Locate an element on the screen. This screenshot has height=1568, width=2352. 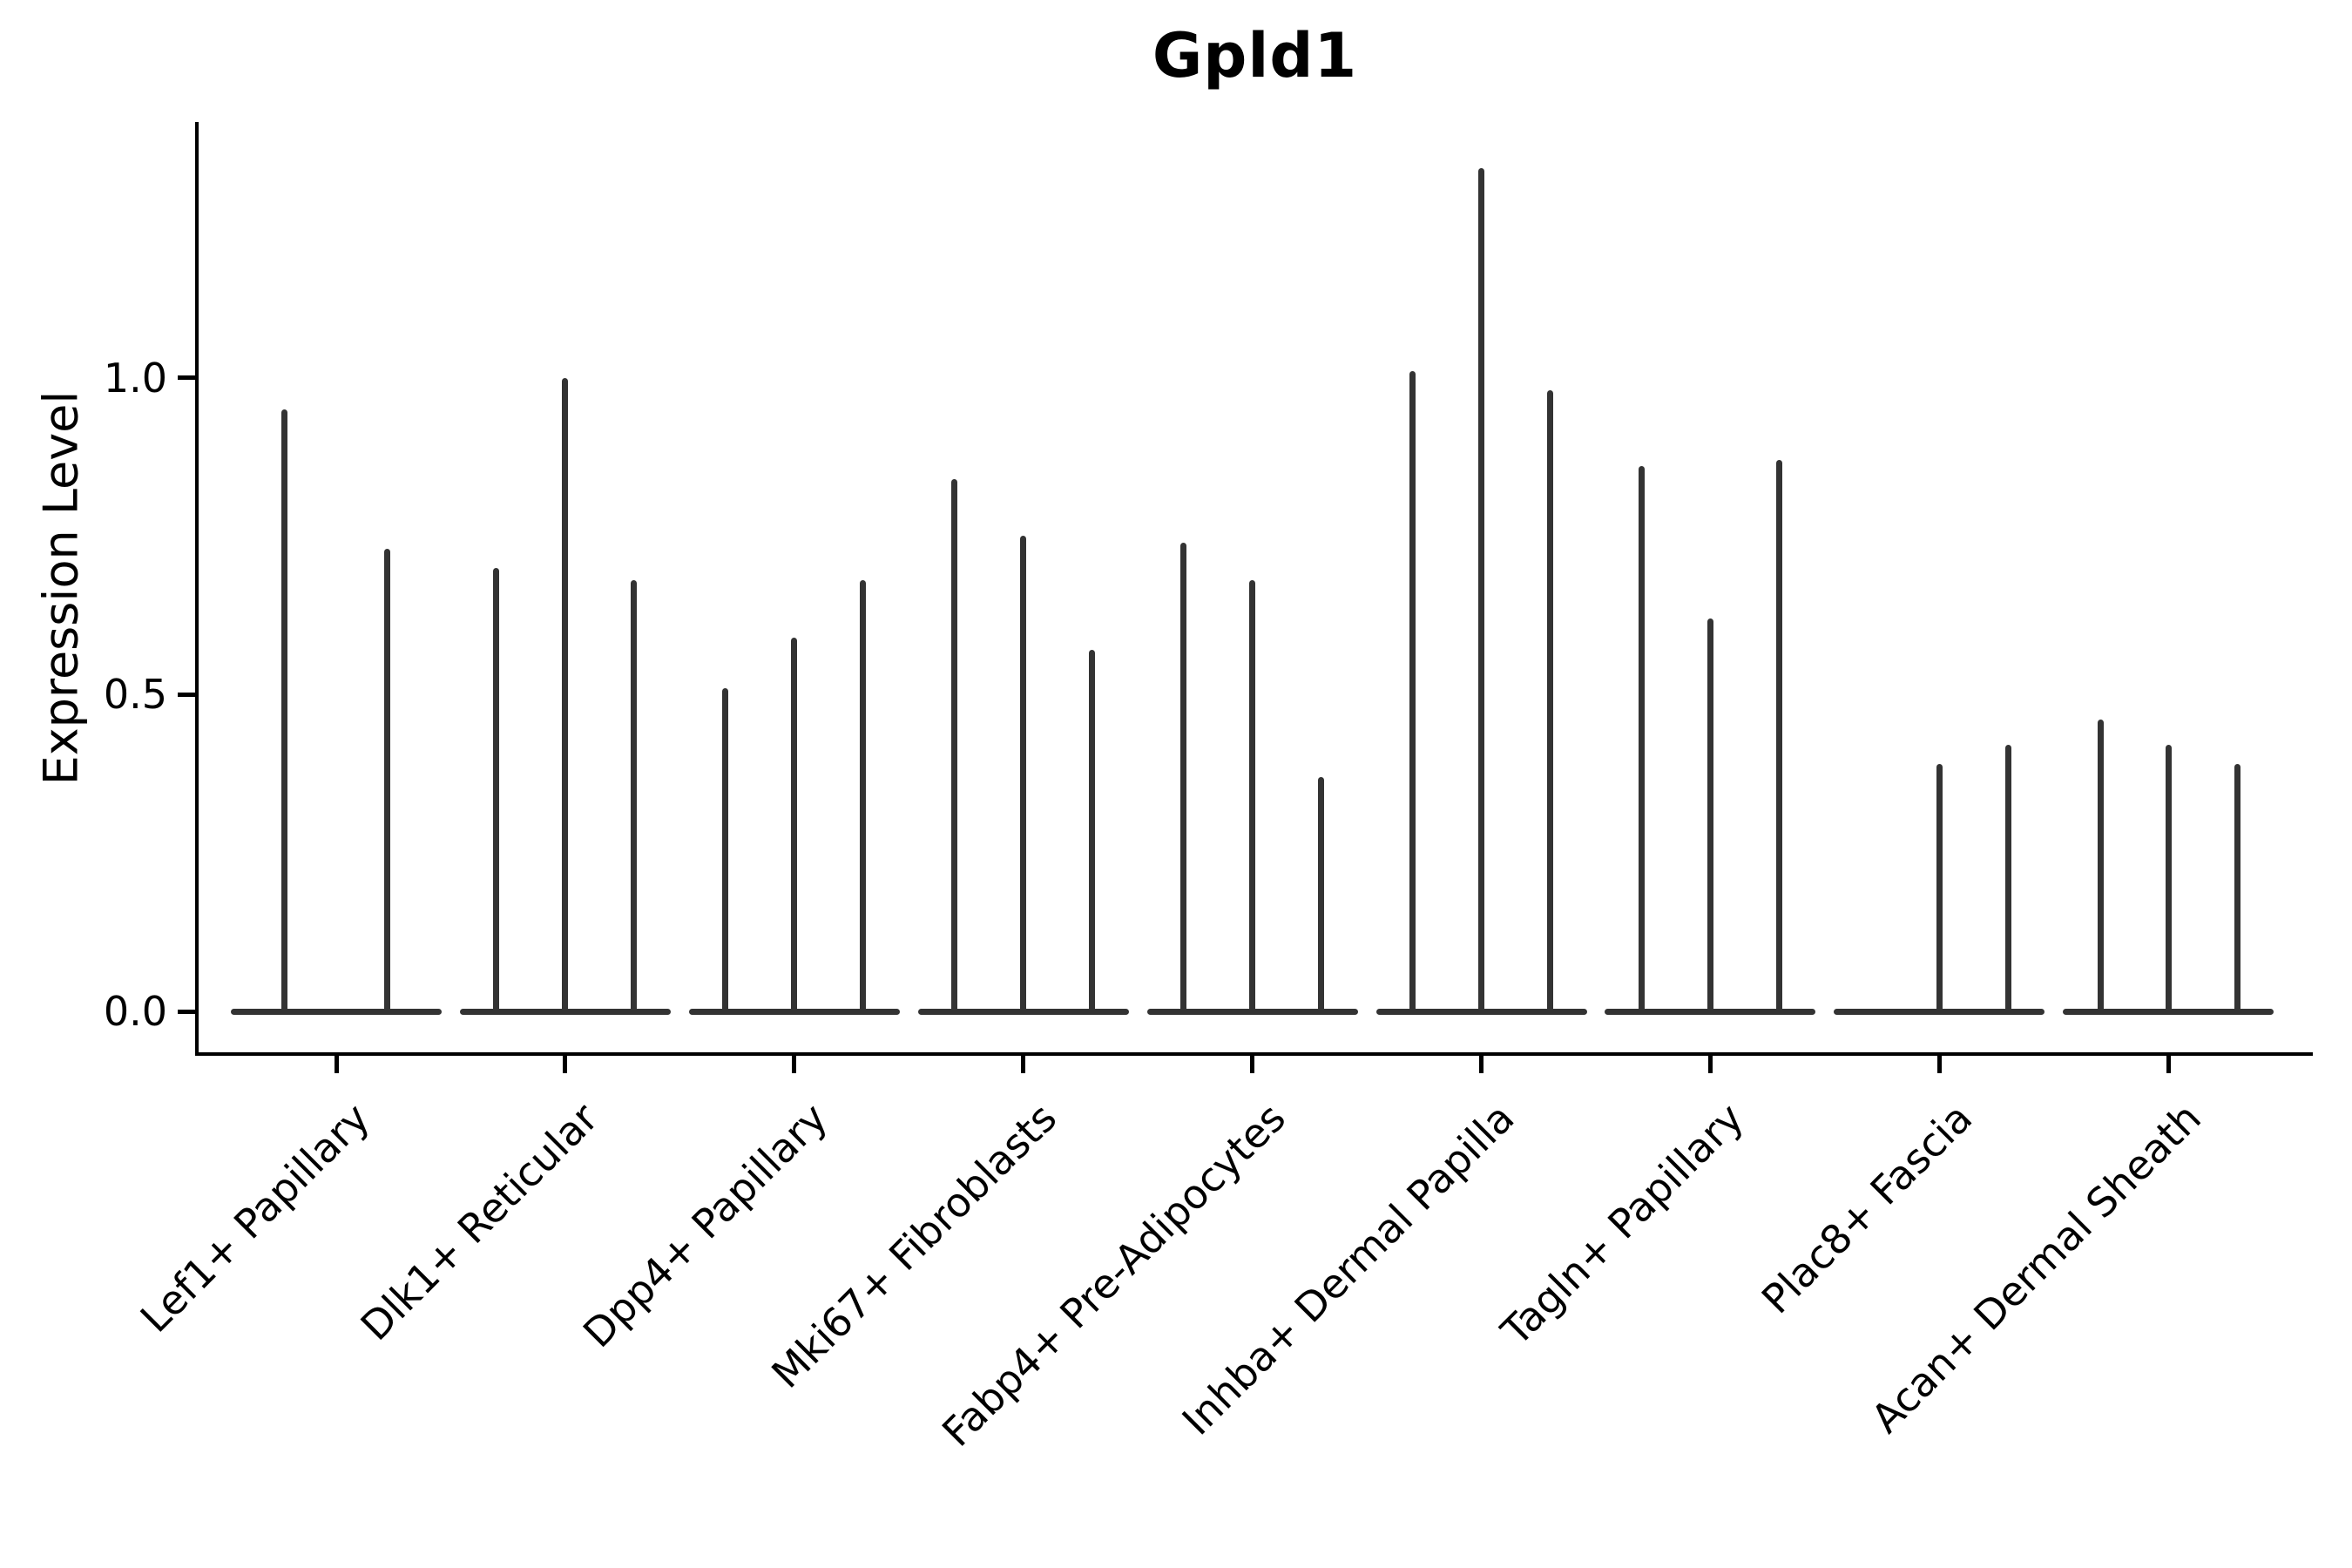
x-axis-spine is located at coordinates (1254, 1054).